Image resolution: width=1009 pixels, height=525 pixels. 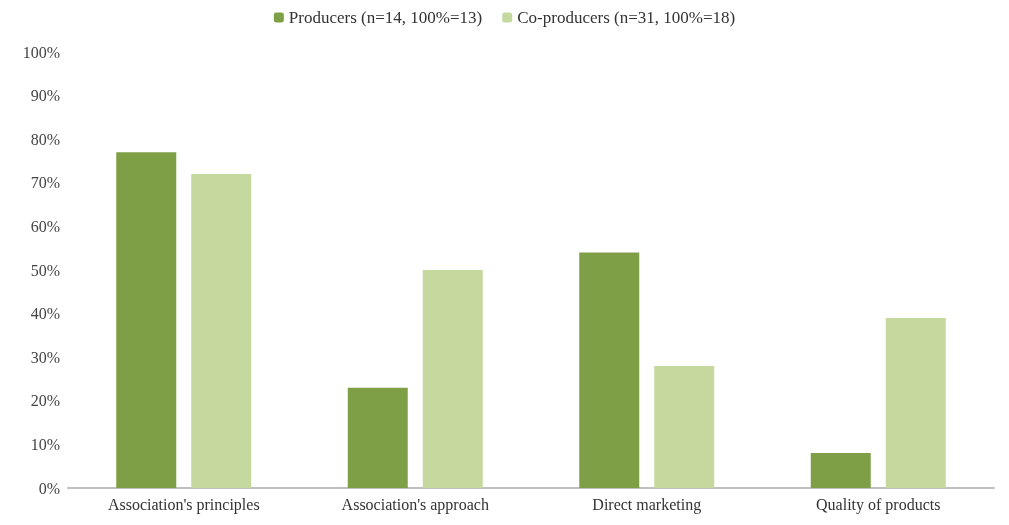 What do you see at coordinates (45, 444) in the screenshot?
I see `y-tick-label: 10%` at bounding box center [45, 444].